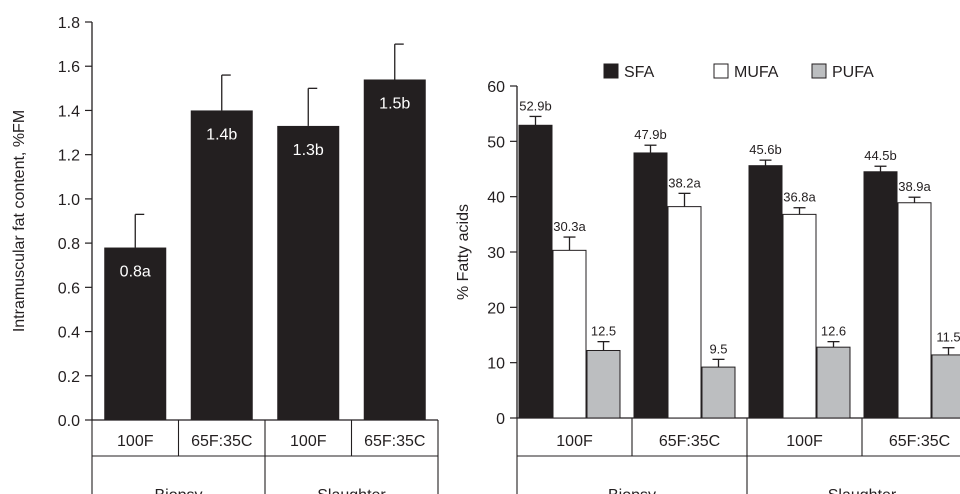 This screenshot has width=960, height=494. I want to click on y-tick-label: 60, so click(496, 87).